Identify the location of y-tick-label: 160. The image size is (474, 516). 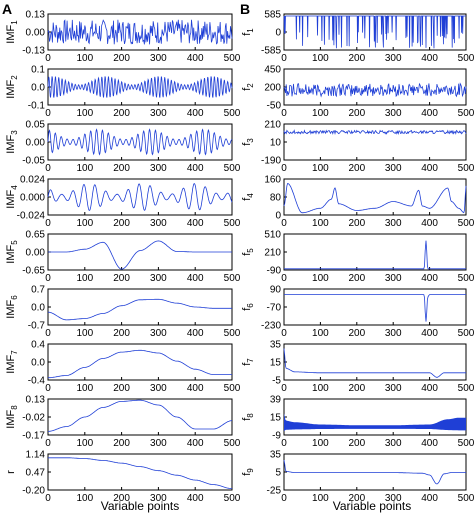
(272, 180).